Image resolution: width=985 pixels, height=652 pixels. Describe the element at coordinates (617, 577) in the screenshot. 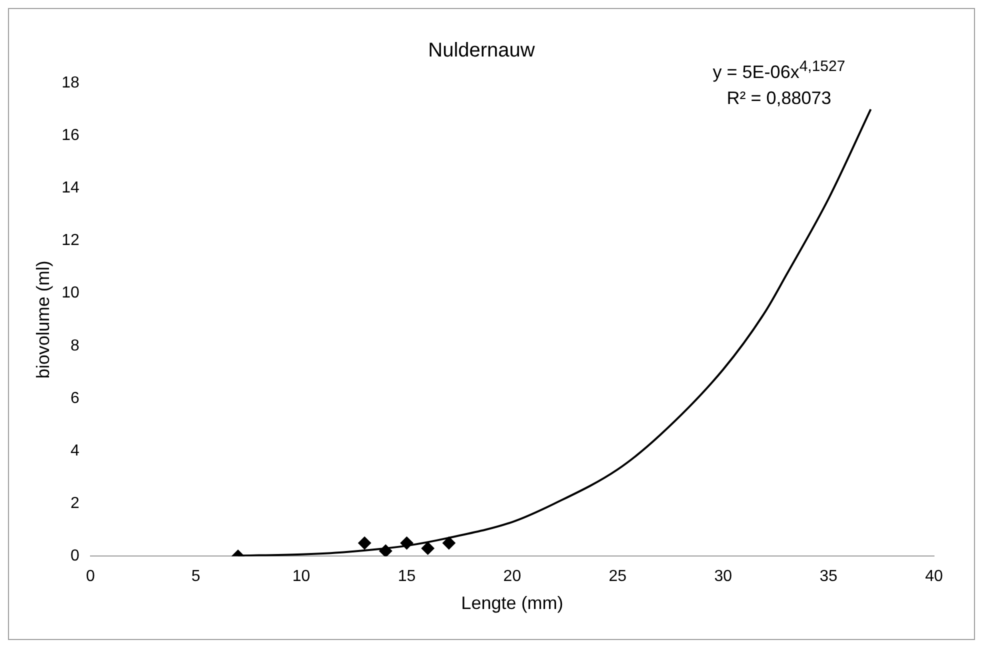

I see `x-tick-label: 25` at that location.